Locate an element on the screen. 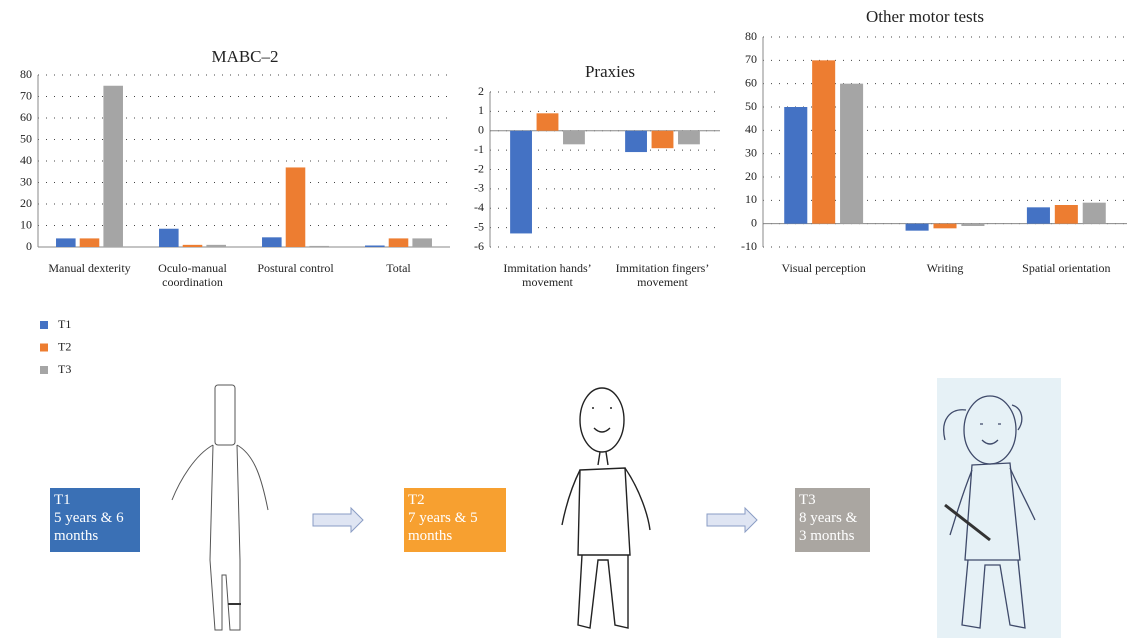 The width and height of the screenshot is (1132, 639). y-tick-label: -1 is located at coordinates (479, 149).